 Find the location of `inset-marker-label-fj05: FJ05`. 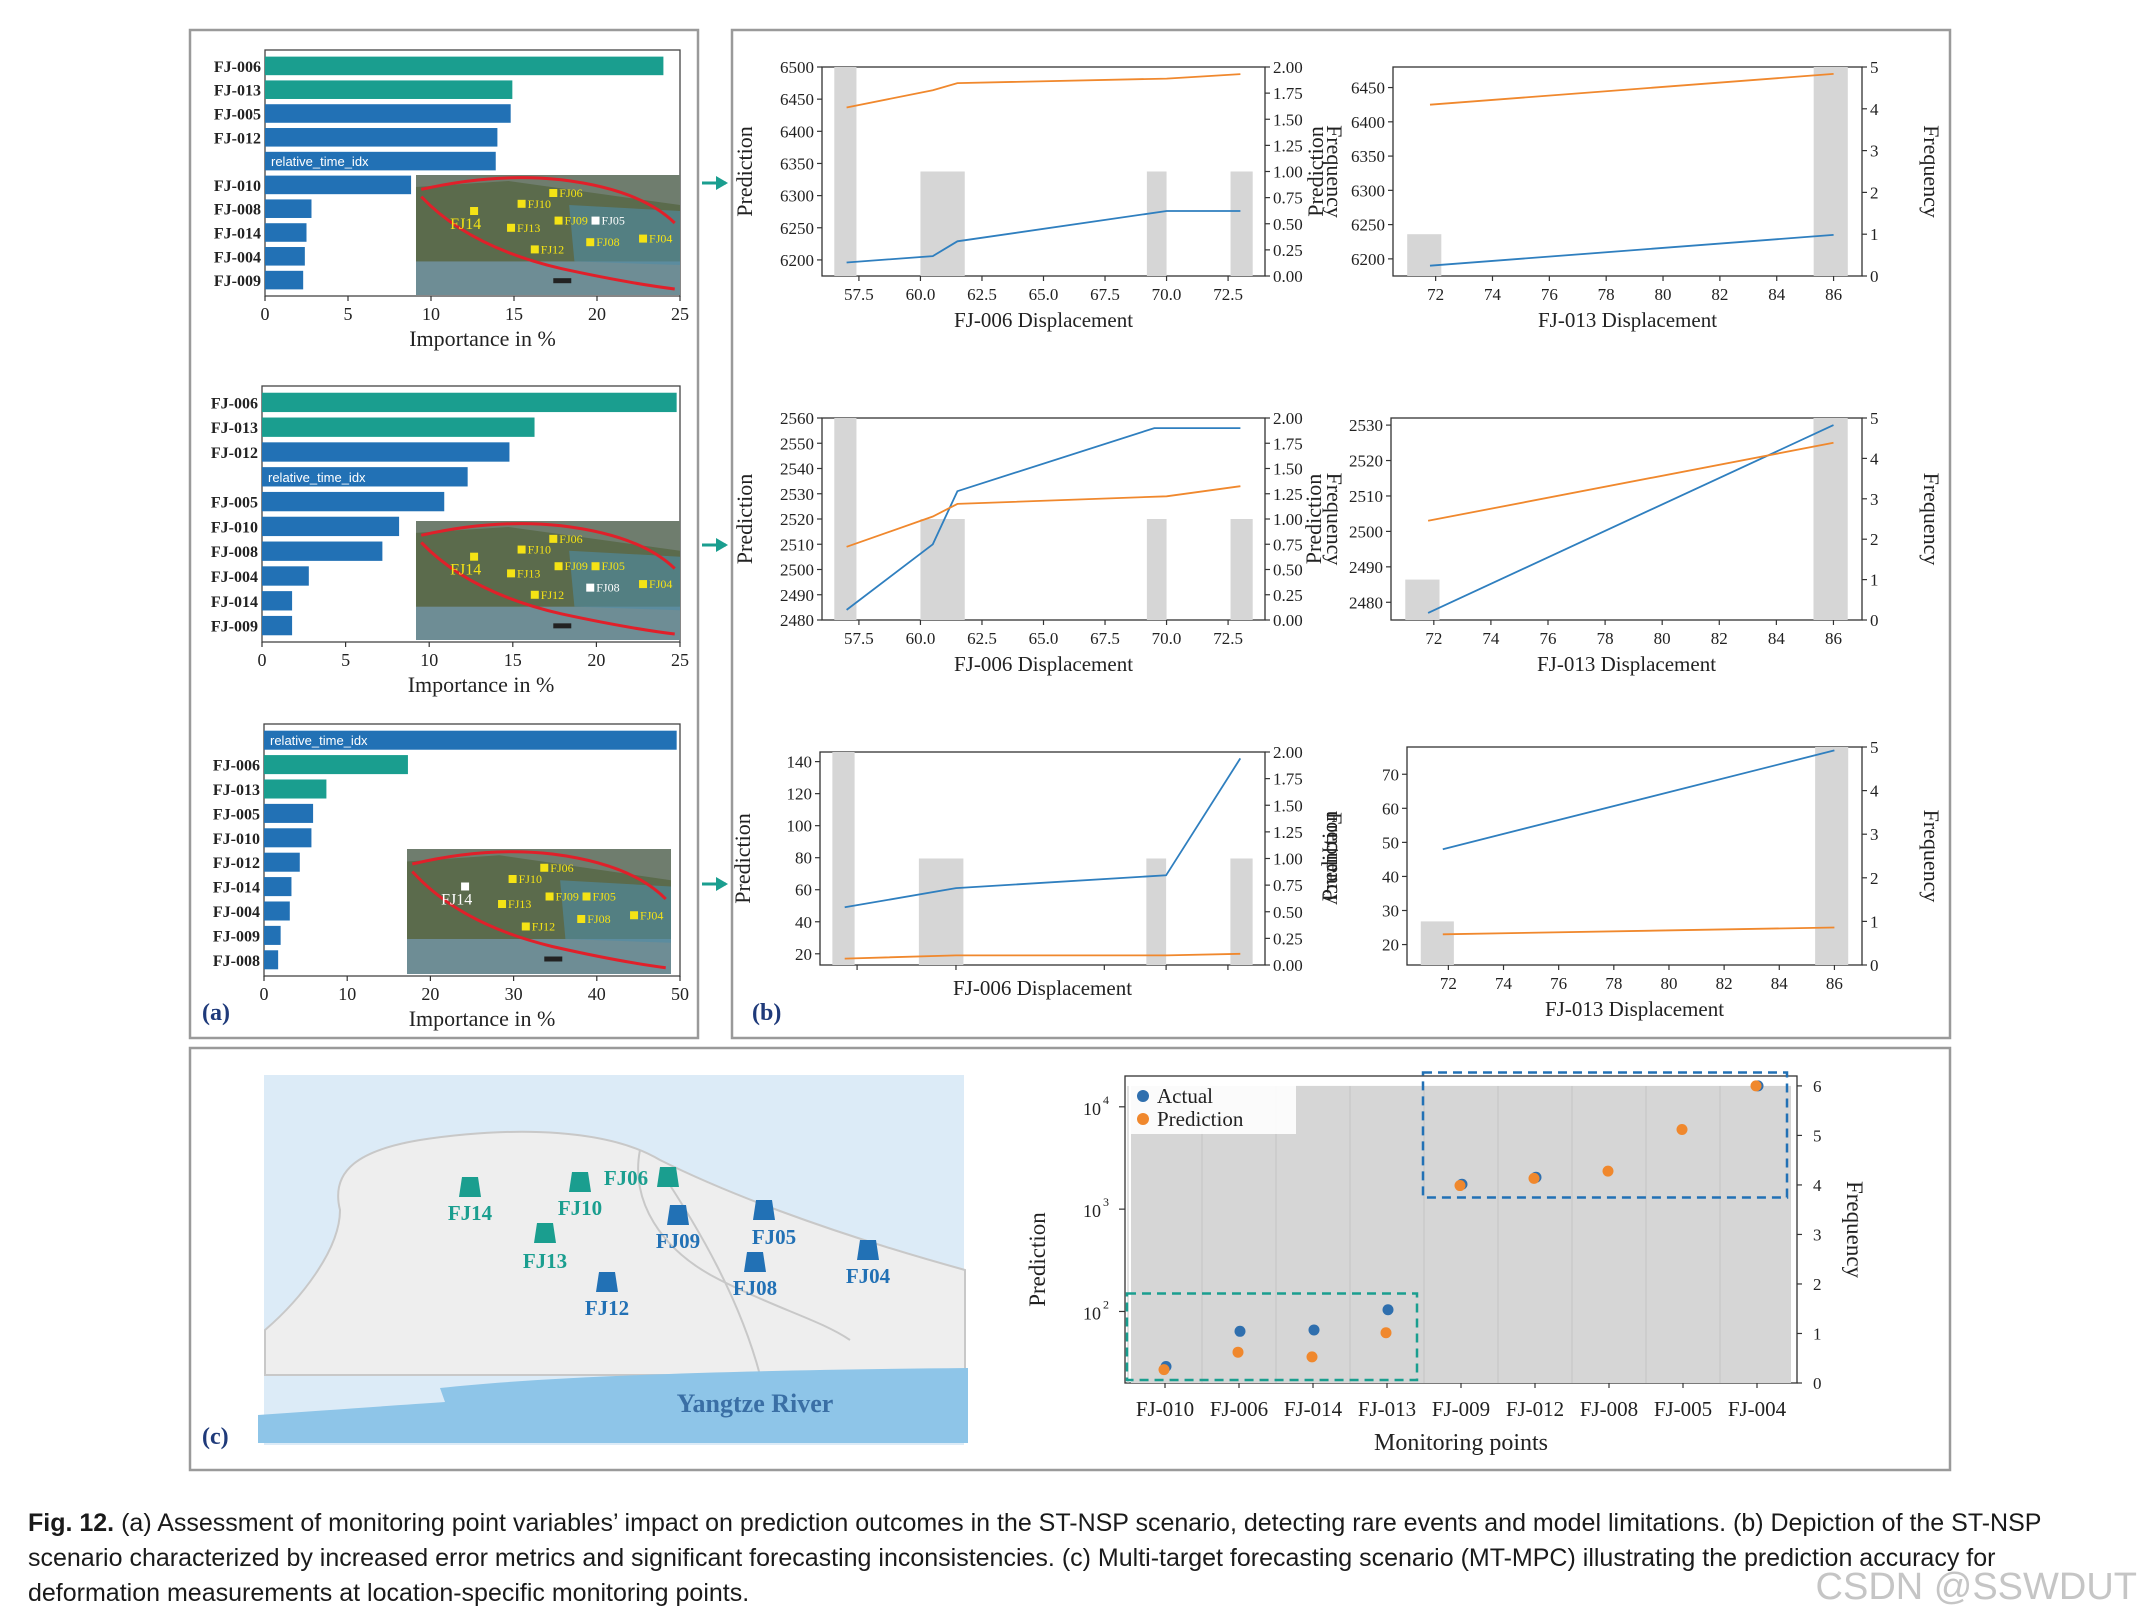

inset-marker-label-fj05: FJ05 is located at coordinates (604, 897).